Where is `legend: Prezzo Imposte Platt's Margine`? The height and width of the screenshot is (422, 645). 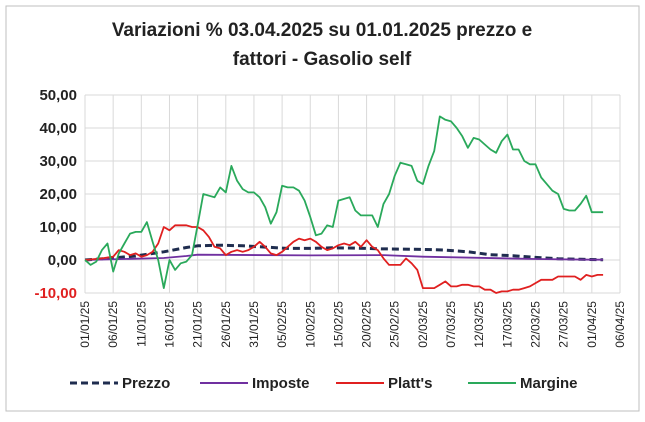 legend: Prezzo Imposte Platt's Margine is located at coordinates (324, 383).